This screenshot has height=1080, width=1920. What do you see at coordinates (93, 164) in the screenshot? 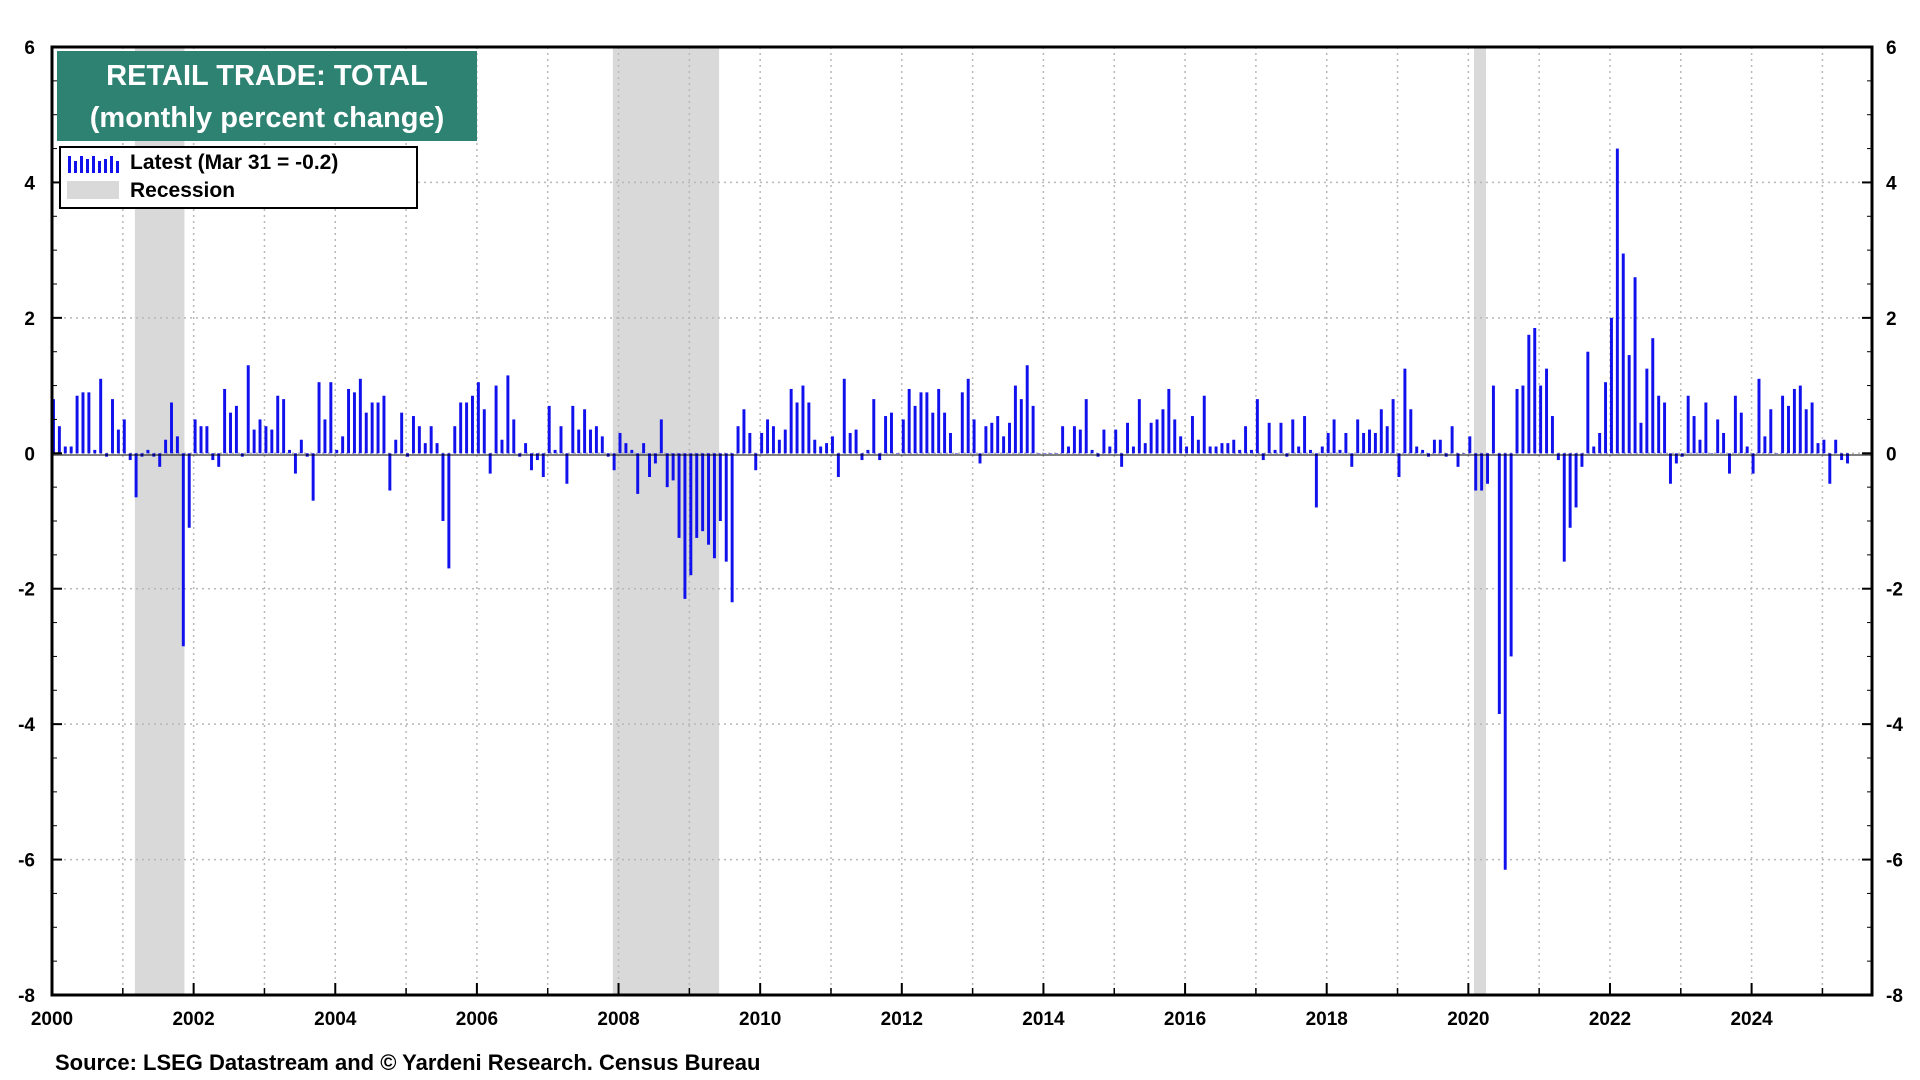
I see `legend-bar-icon` at bounding box center [93, 164].